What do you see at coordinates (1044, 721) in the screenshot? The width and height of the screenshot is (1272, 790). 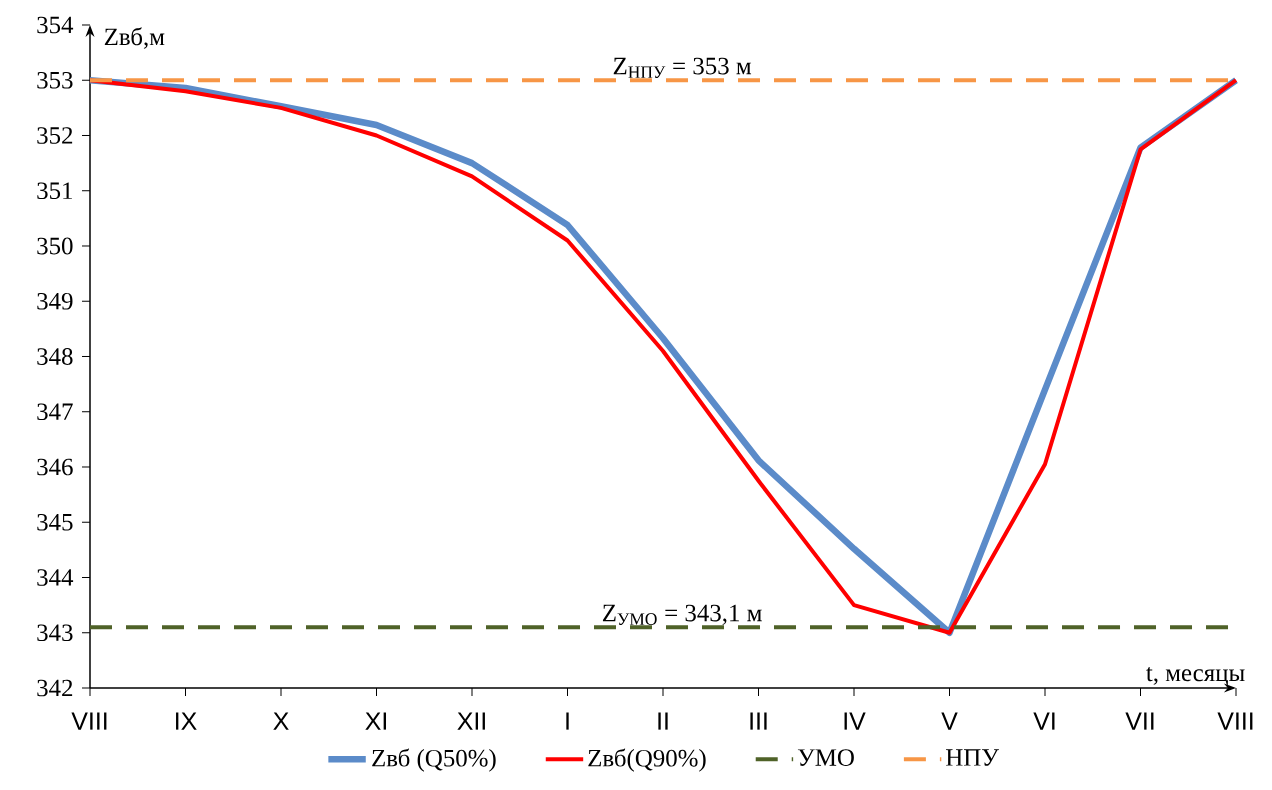 I see `x-tick-label: VI` at bounding box center [1044, 721].